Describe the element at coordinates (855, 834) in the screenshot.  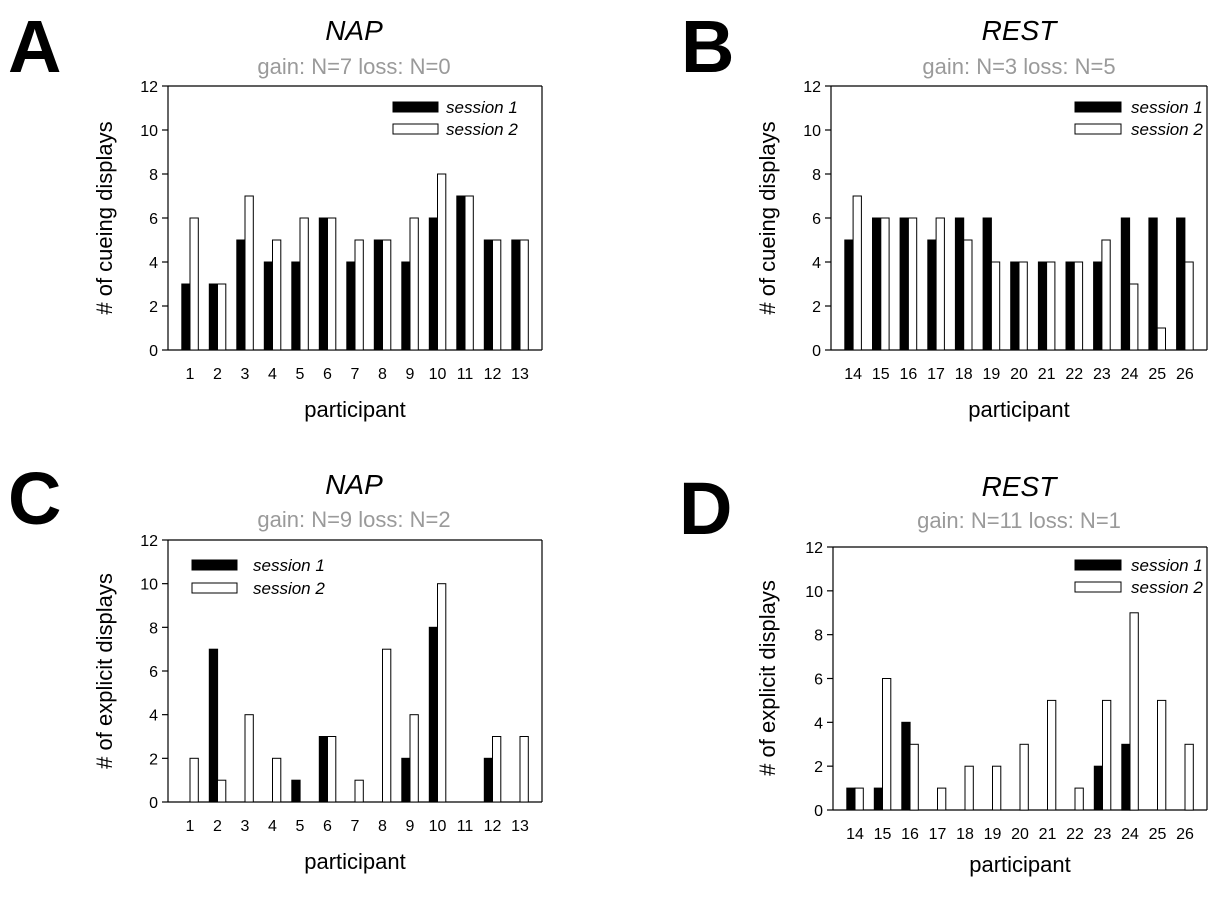
I see `x-tick-label: 14` at that location.